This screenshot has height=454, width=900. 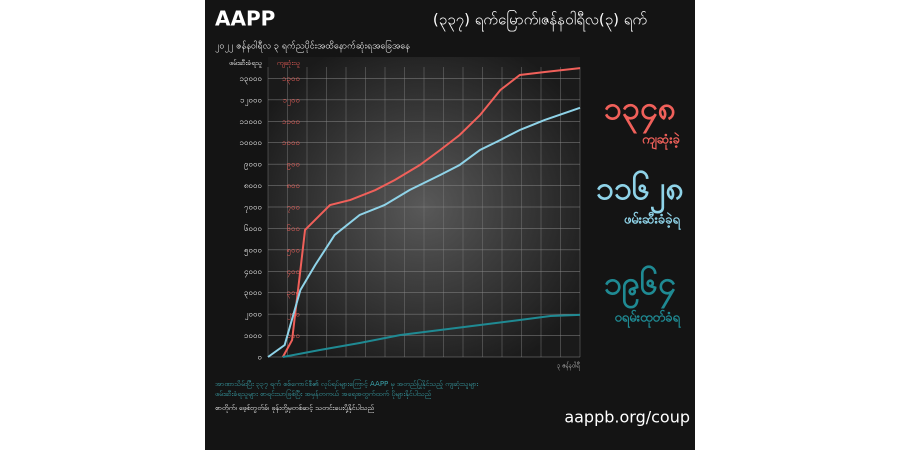 What do you see at coordinates (253, 250) in the screenshot?
I see `y-tick-label: ၅၀၀၀` at bounding box center [253, 250].